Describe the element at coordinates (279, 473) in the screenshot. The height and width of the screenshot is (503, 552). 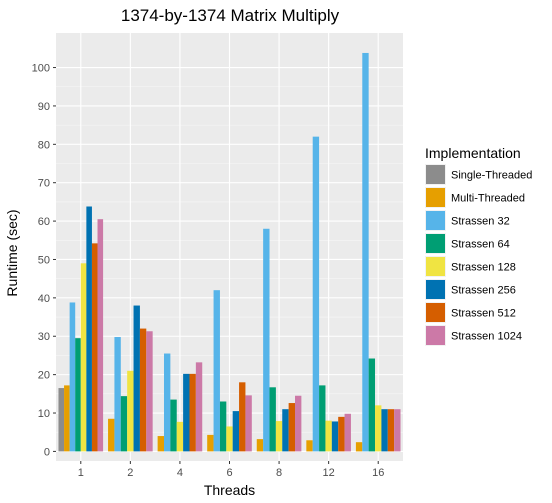
I see `x-tick-label: 8` at that location.